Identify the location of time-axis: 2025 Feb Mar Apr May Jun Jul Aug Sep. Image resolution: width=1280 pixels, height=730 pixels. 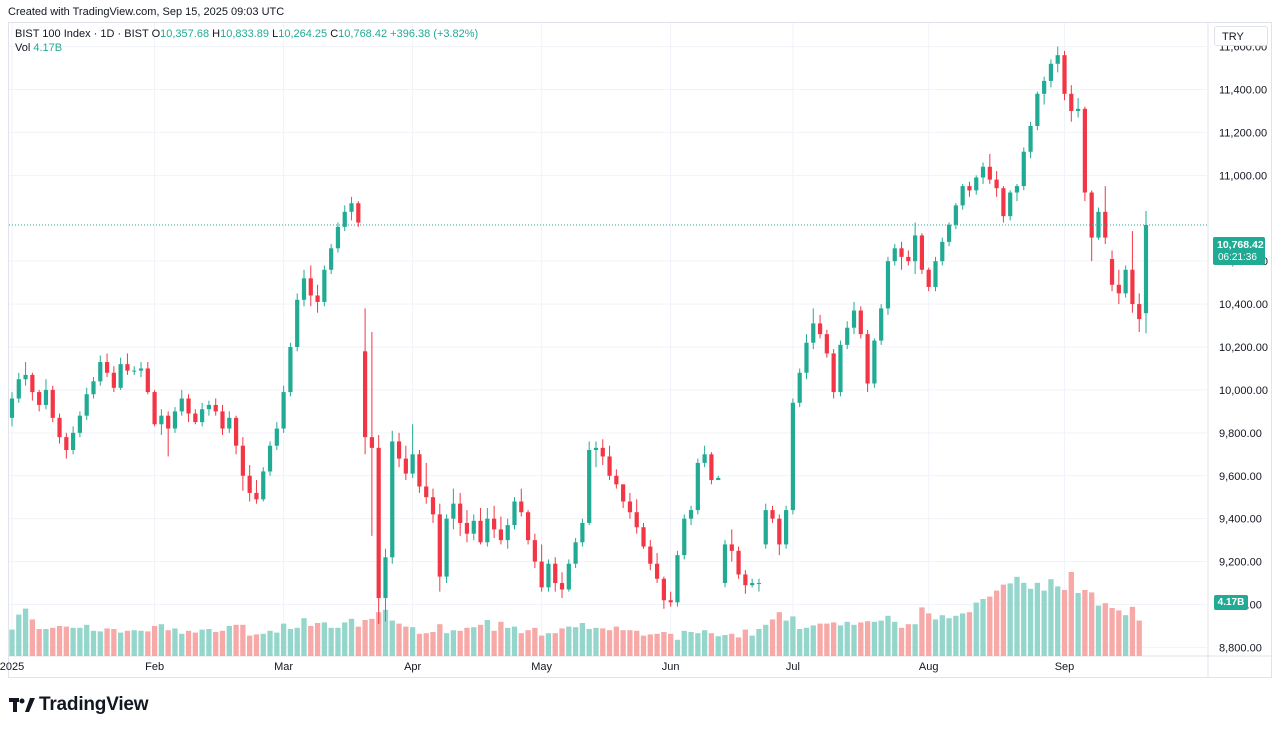
(537, 667).